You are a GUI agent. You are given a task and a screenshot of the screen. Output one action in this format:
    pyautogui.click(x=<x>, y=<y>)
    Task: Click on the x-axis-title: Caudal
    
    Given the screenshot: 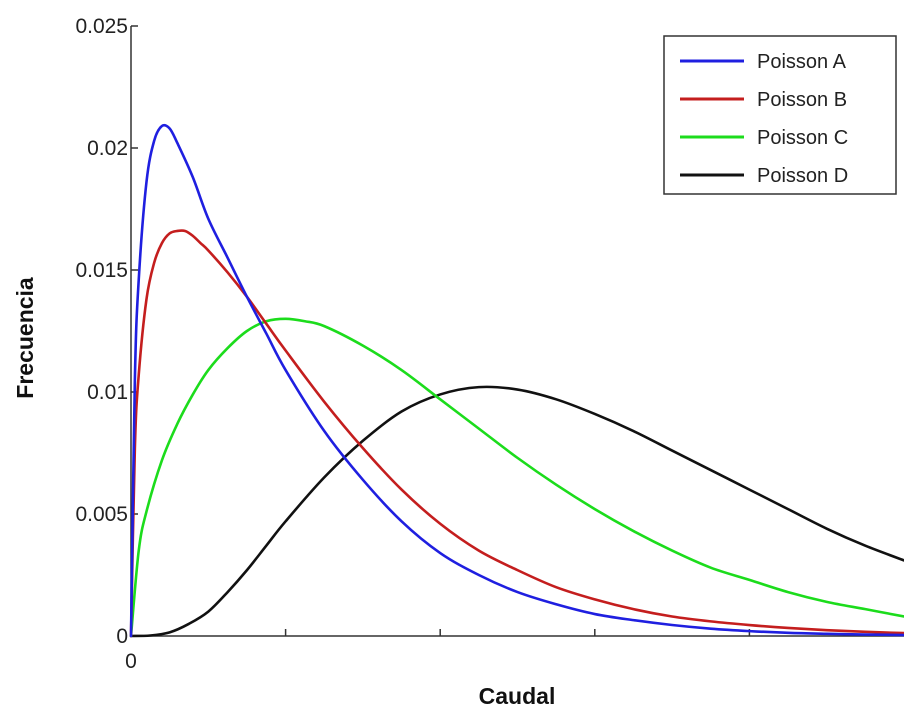 What is the action you would take?
    pyautogui.click(x=517, y=696)
    